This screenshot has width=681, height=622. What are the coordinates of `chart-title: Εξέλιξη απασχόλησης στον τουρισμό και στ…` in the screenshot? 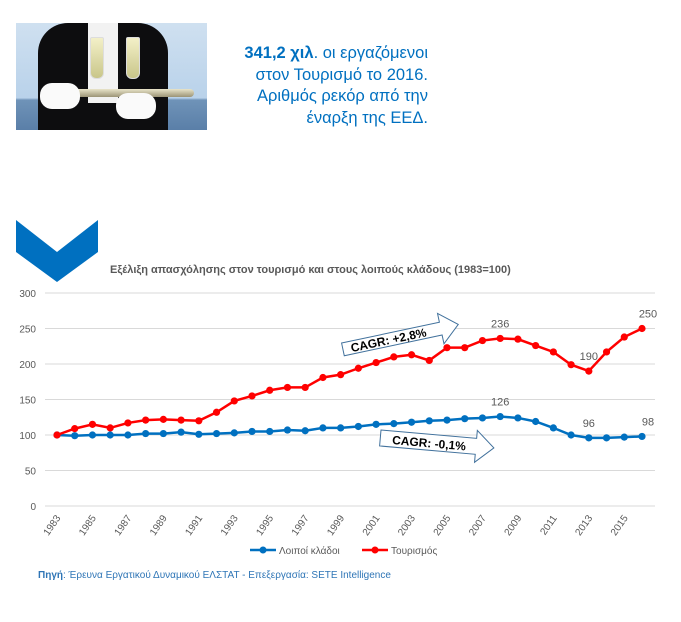 It's located at (310, 270).